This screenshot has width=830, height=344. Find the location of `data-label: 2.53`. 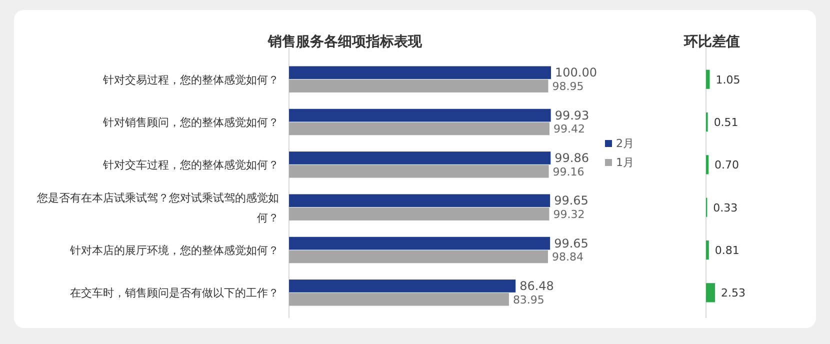

data-label: 2.53 is located at coordinates (733, 293).